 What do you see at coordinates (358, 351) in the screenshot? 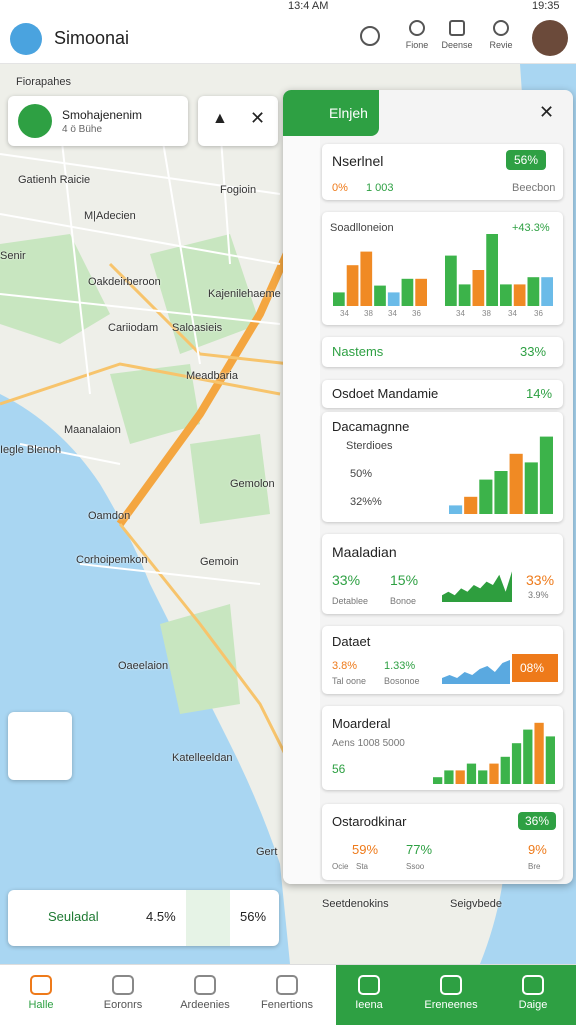
I see `card-text: Nastems` at bounding box center [358, 351].